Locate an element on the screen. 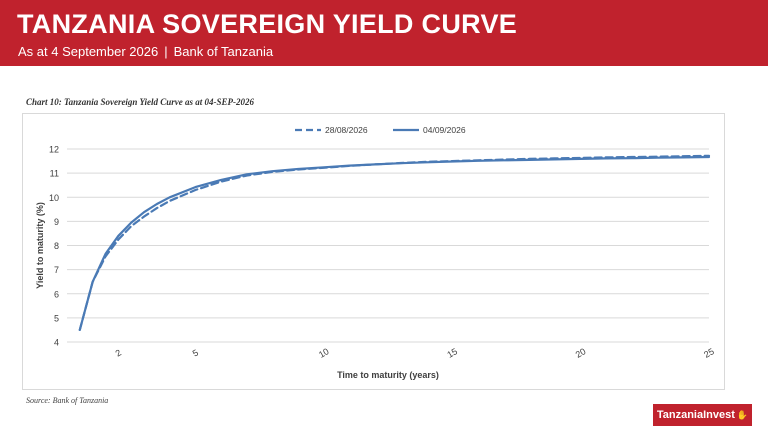 This screenshot has height=432, width=768. header-source: Bank of Tanzania is located at coordinates (223, 51).